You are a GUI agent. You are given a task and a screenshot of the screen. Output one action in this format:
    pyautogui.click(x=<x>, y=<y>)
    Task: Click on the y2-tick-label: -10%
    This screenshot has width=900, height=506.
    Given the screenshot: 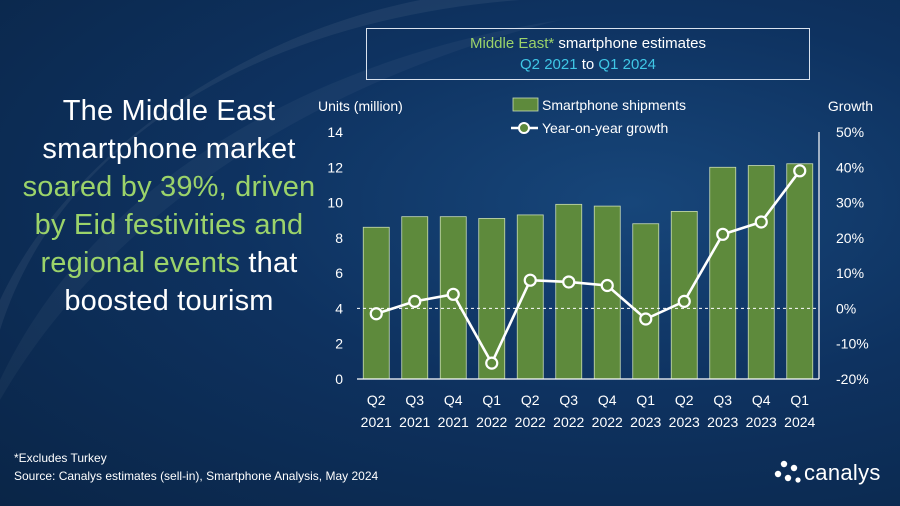 What is the action you would take?
    pyautogui.click(x=852, y=344)
    